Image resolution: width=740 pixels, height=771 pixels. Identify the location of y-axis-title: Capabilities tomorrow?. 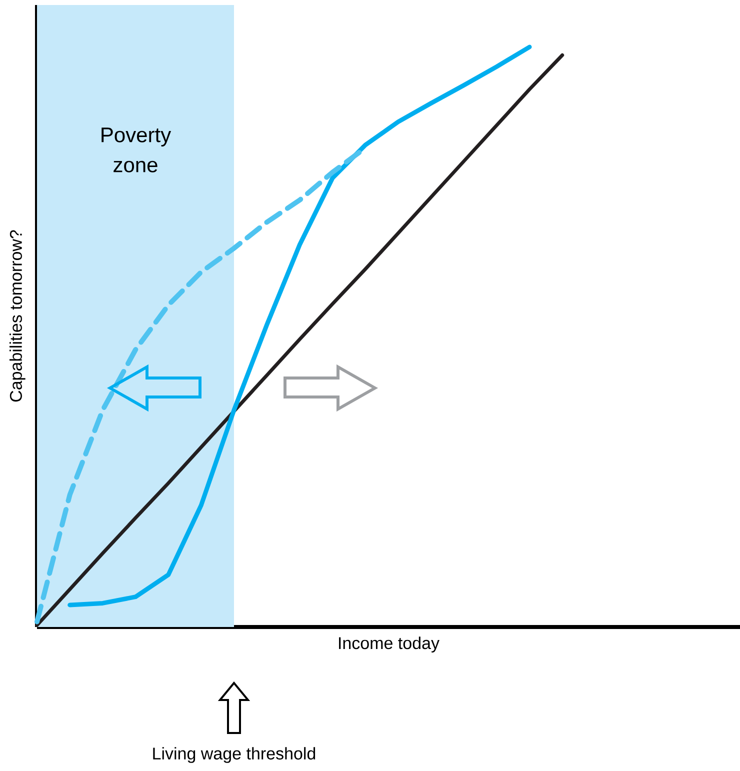
(17, 316).